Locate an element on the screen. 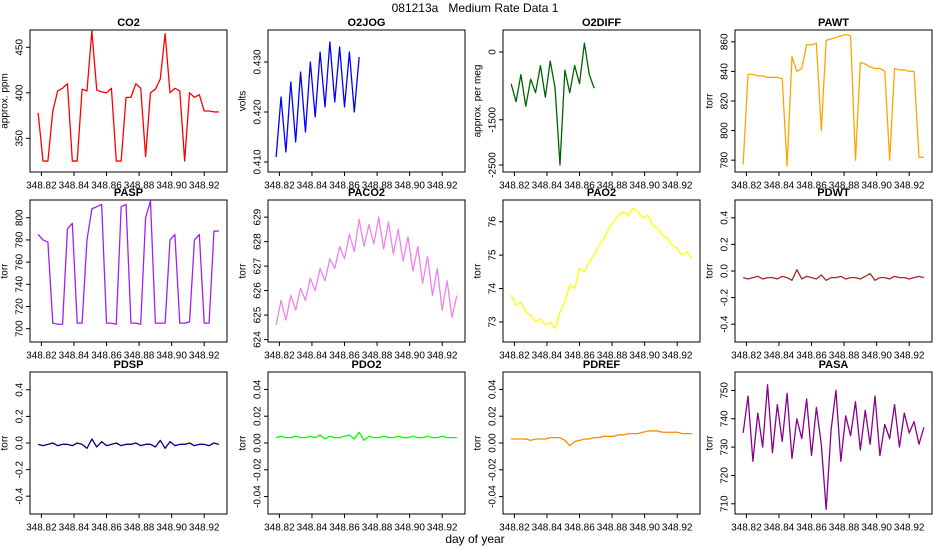 The height and width of the screenshot is (550, 950). x-axis-label: day of year is located at coordinates (474, 539).